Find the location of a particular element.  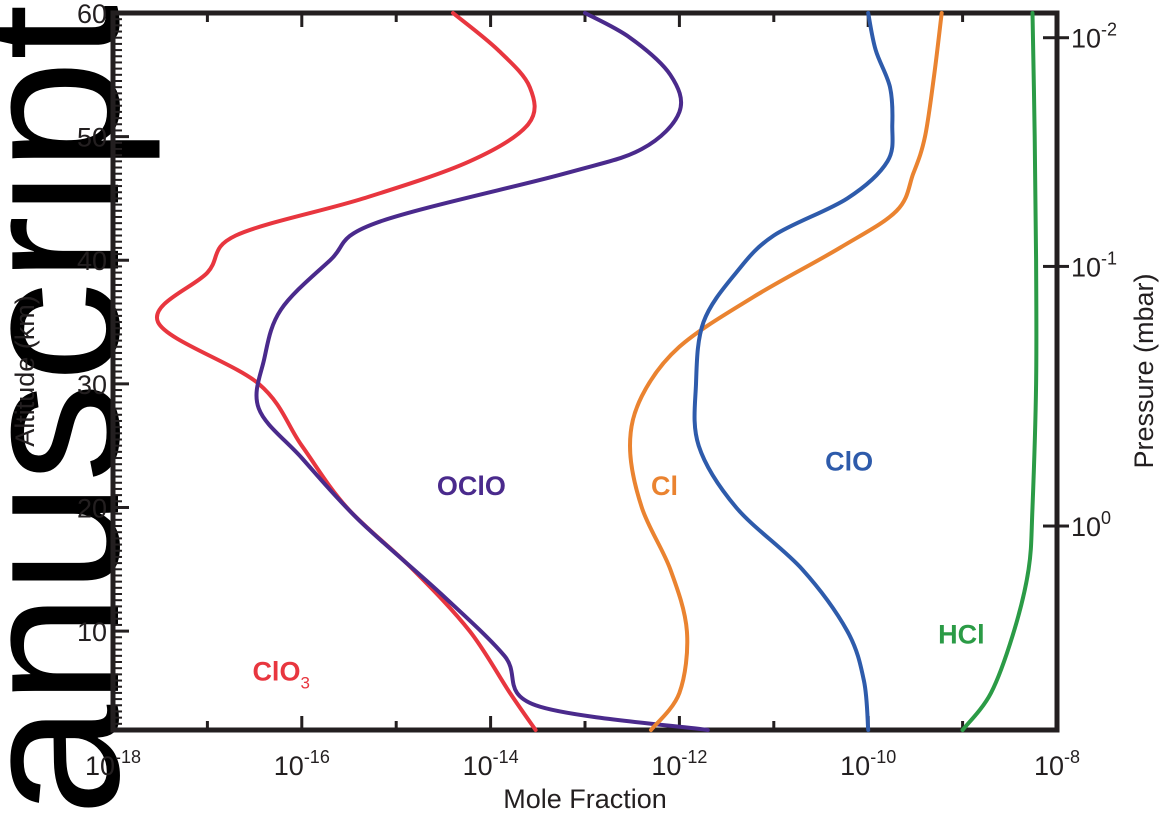

y2-tick-exponent: -1 is located at coordinates (1109, 258).